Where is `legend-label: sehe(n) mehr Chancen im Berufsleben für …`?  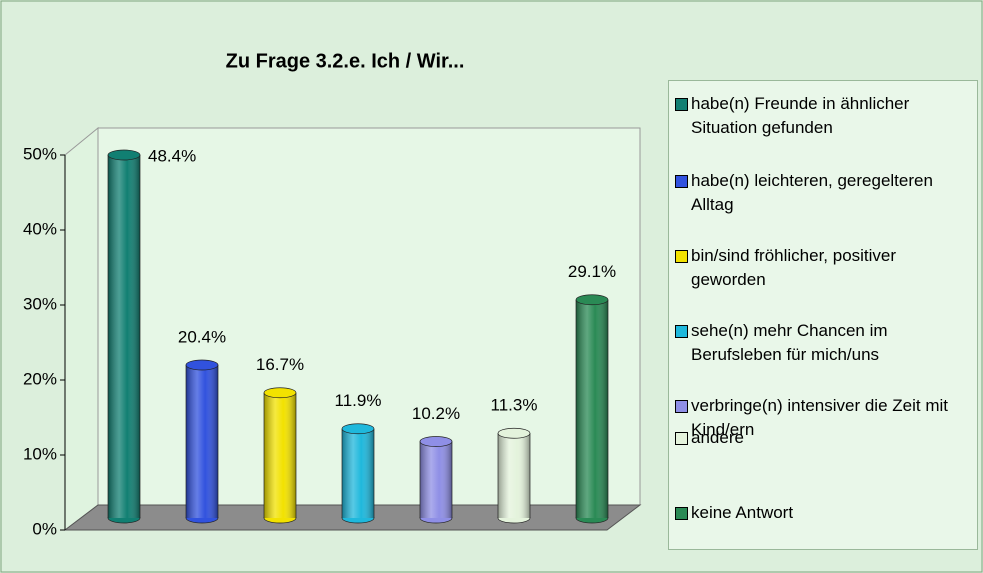
legend-label: sehe(n) mehr Chancen im Berufsleben für … is located at coordinates (789, 342).